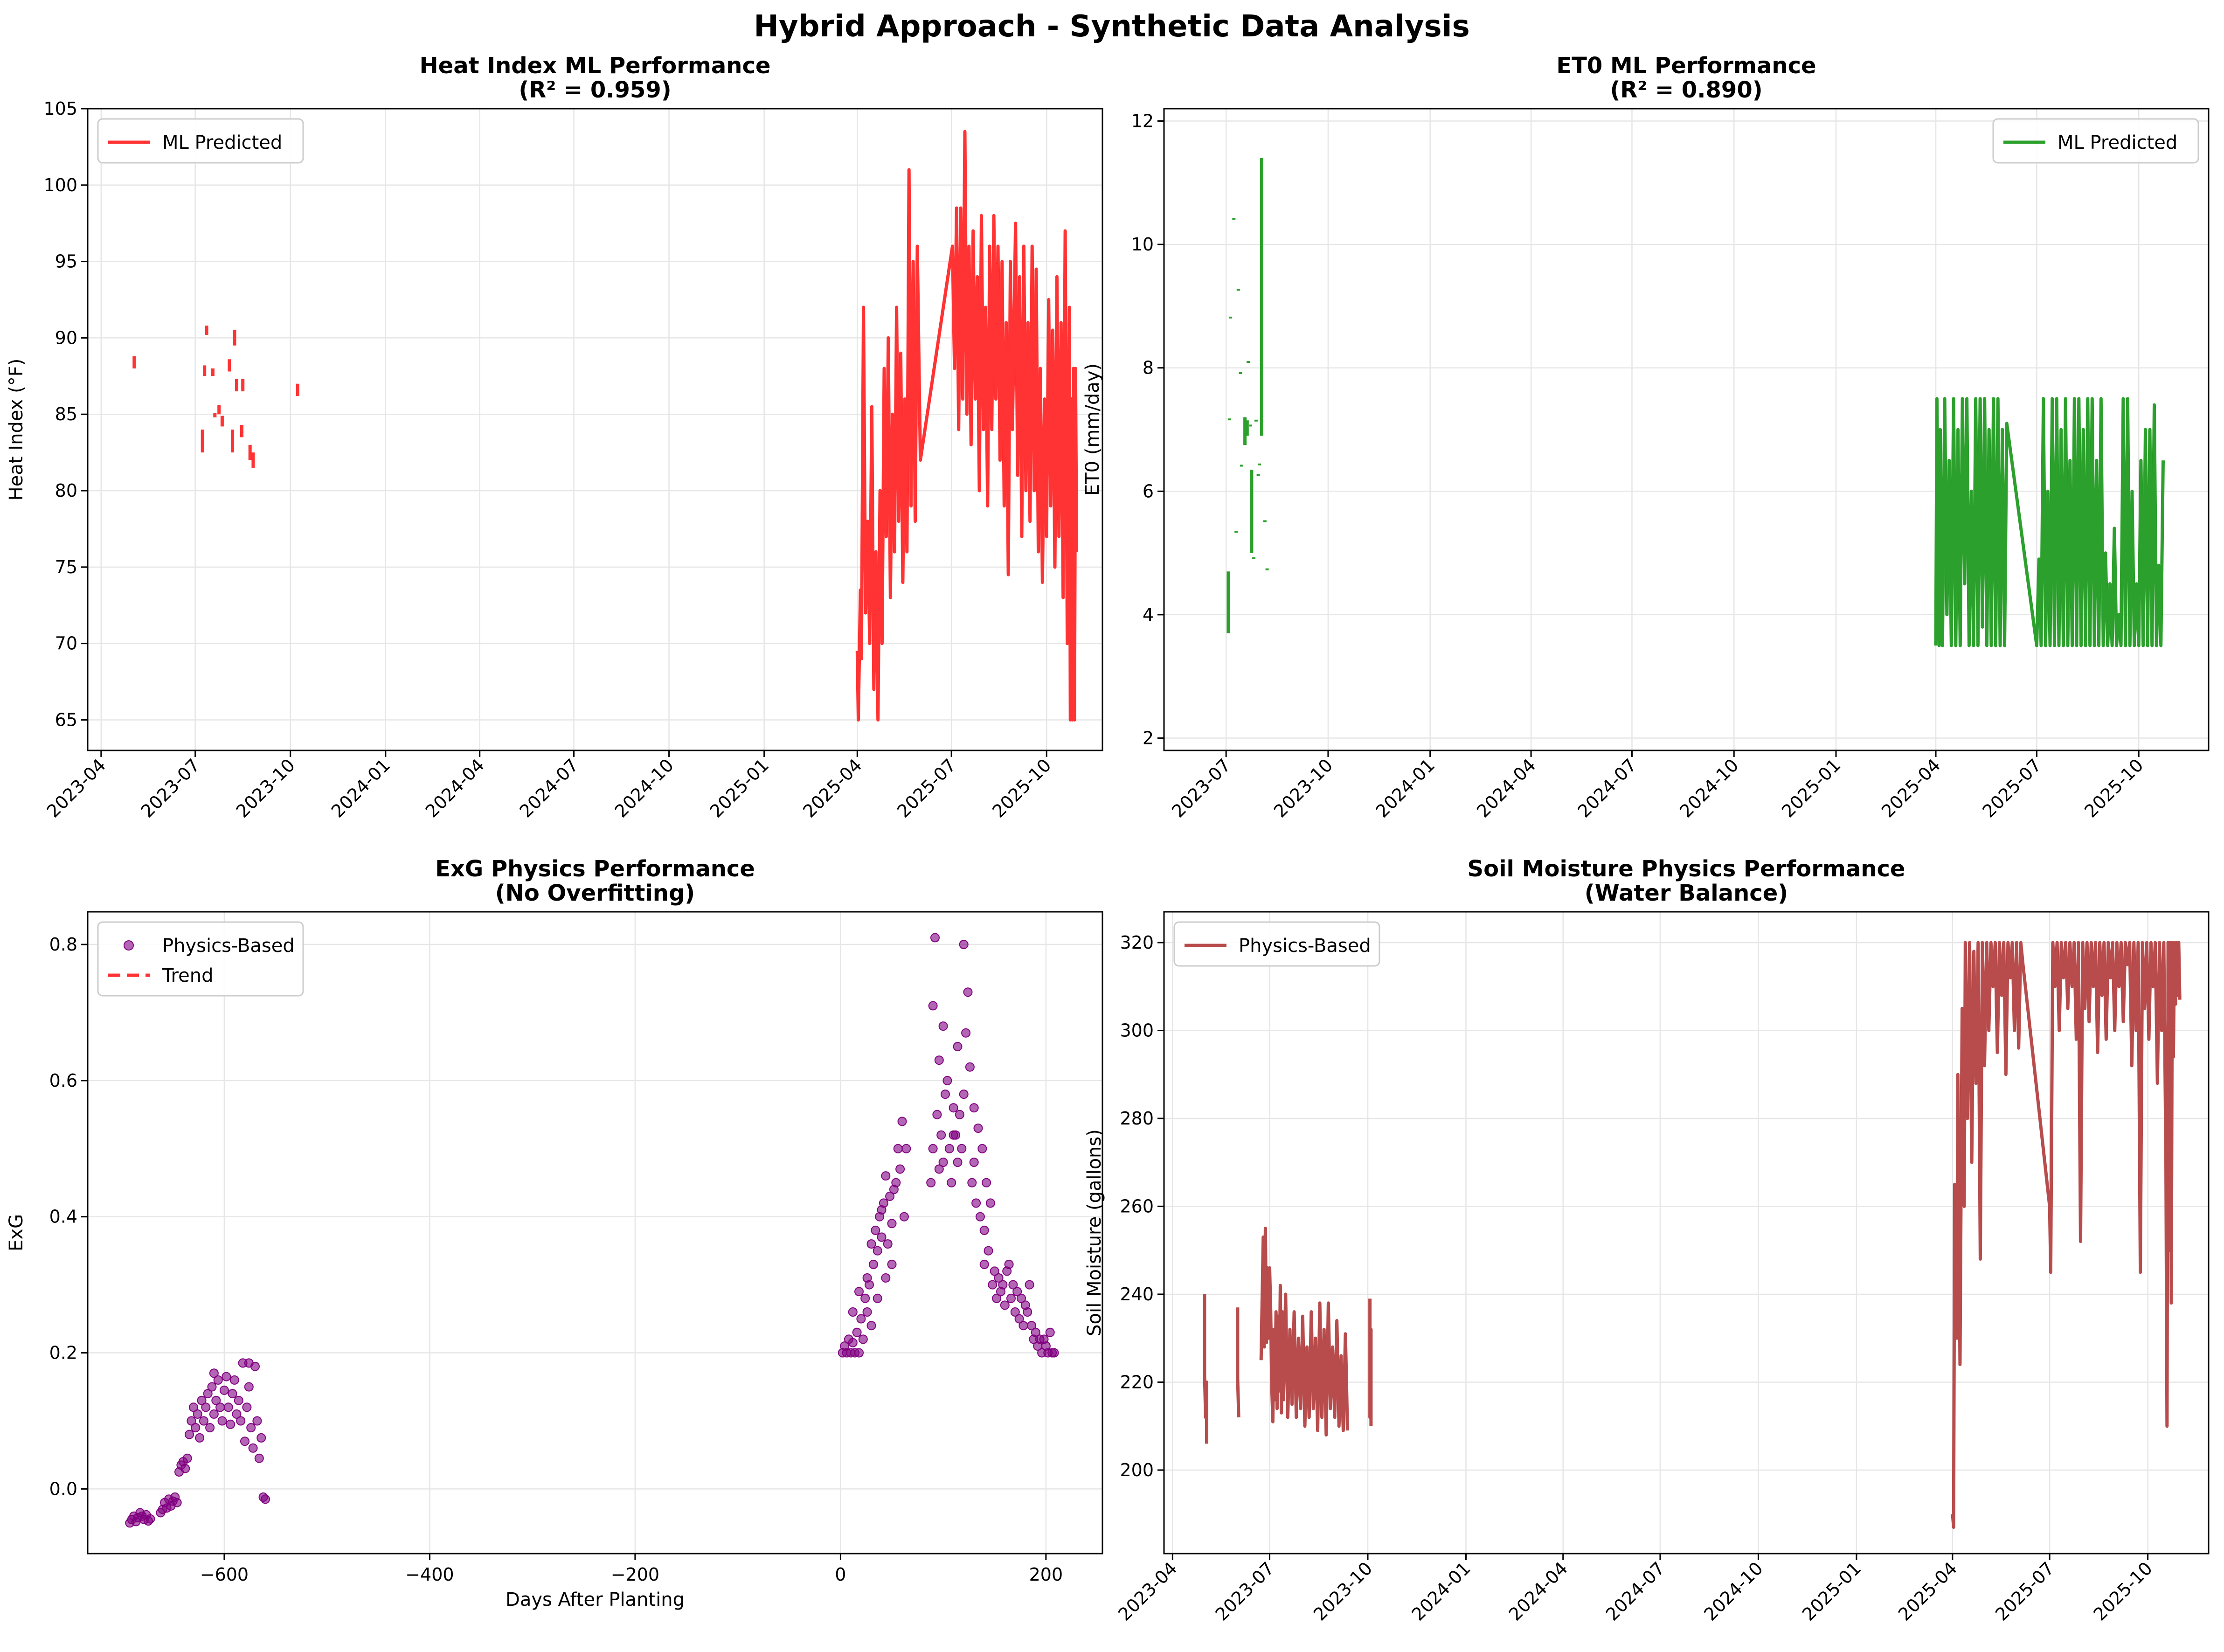  I want to click on x-axis-label: Days After Planting, so click(595, 1600).